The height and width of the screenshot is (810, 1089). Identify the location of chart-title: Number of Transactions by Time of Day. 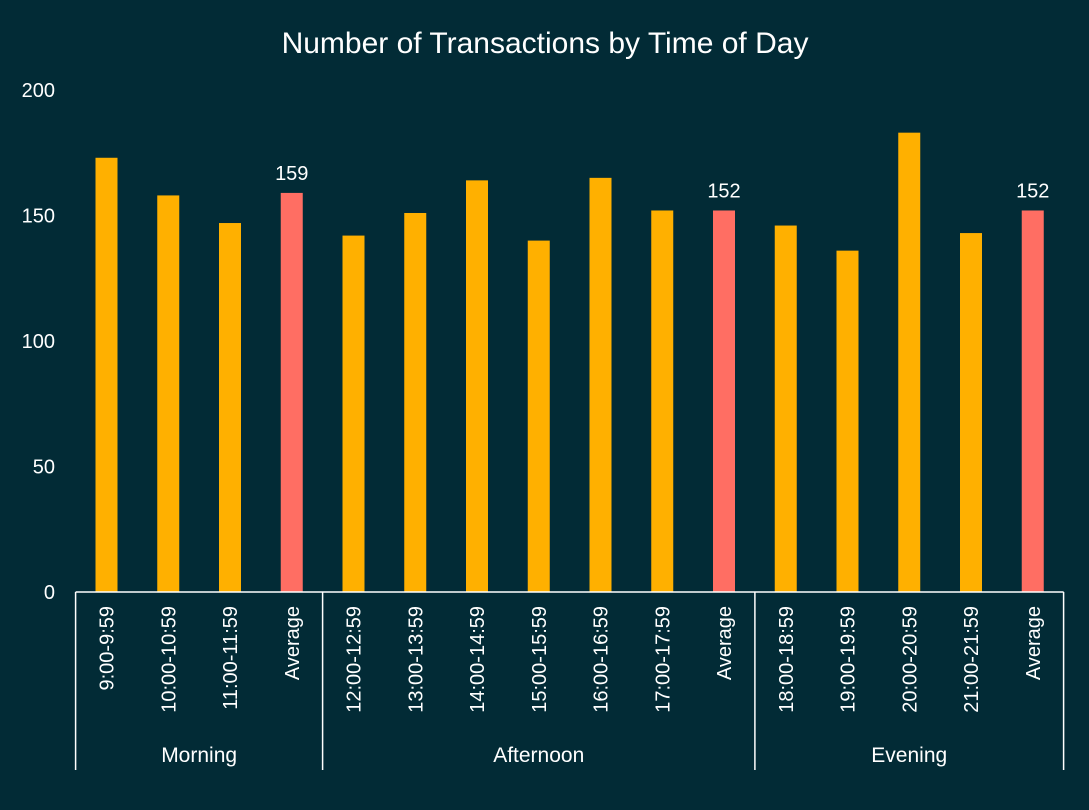
(545, 43).